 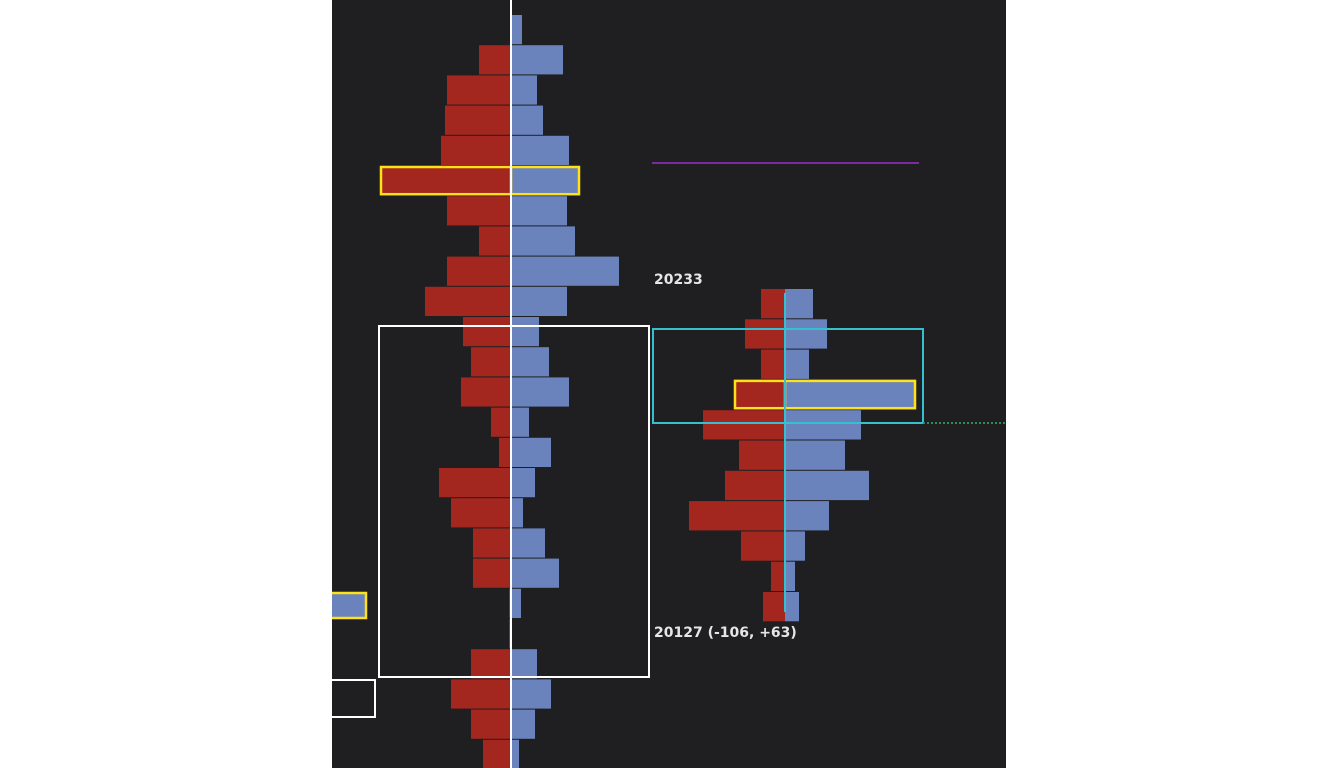 I want to click on price-label-upper: 20233, so click(x=678, y=280).